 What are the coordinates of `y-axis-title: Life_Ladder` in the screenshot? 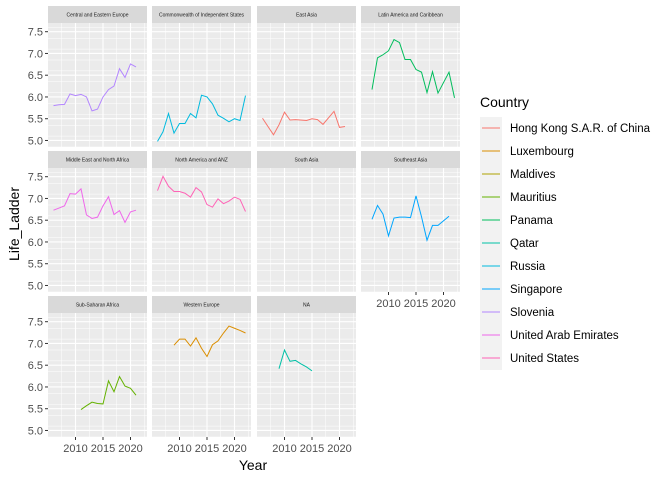 It's located at (14, 224).